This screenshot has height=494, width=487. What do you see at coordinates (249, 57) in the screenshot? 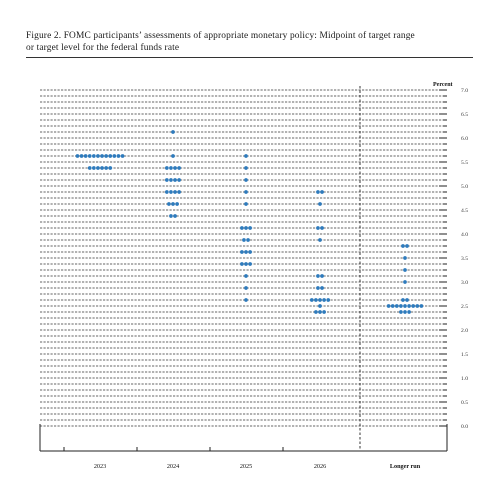
I see `title-divider` at bounding box center [249, 57].